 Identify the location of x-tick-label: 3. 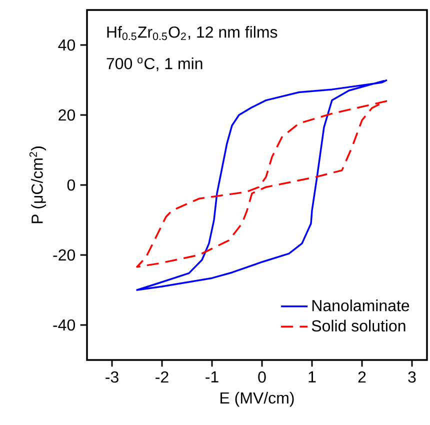
(412, 377).